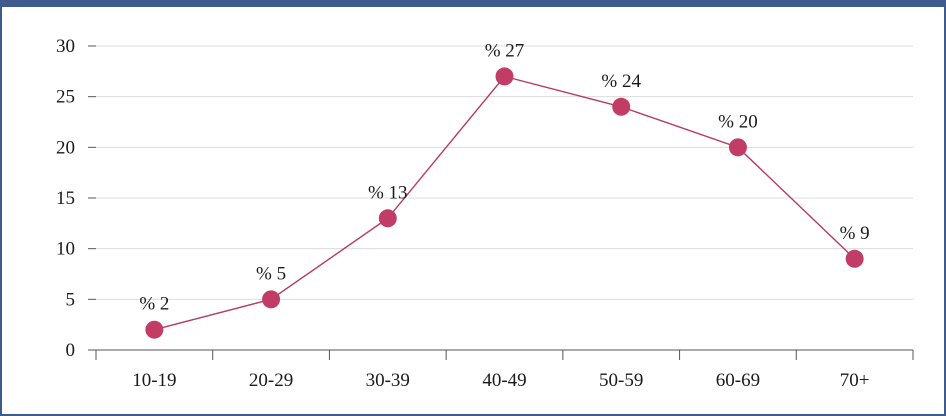  I want to click on x-tick-label: 60-69, so click(738, 380).